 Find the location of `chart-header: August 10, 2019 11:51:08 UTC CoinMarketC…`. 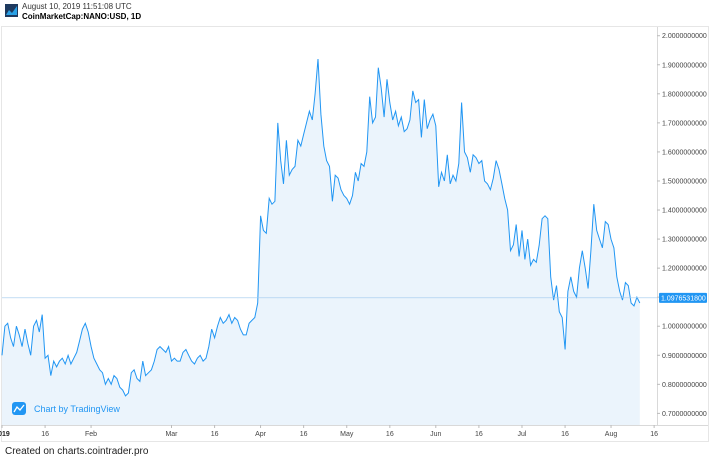

chart-header: August 10, 2019 11:51:08 UTC CoinMarketC… is located at coordinates (355, 13).